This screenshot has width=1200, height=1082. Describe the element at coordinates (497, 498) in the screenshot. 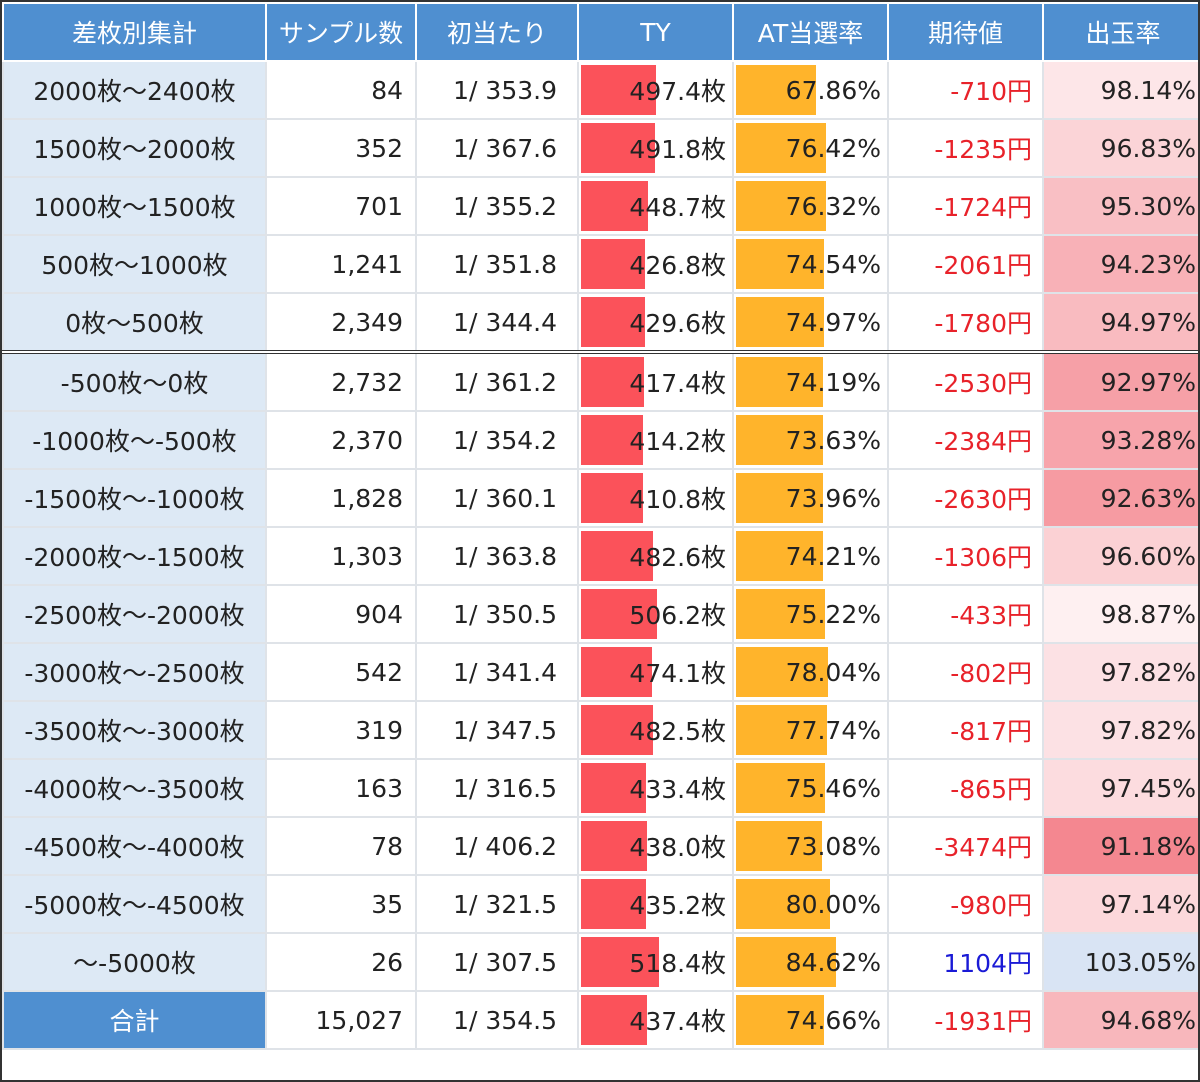

I see `first-hit-odds: 1/ 360.1` at that location.